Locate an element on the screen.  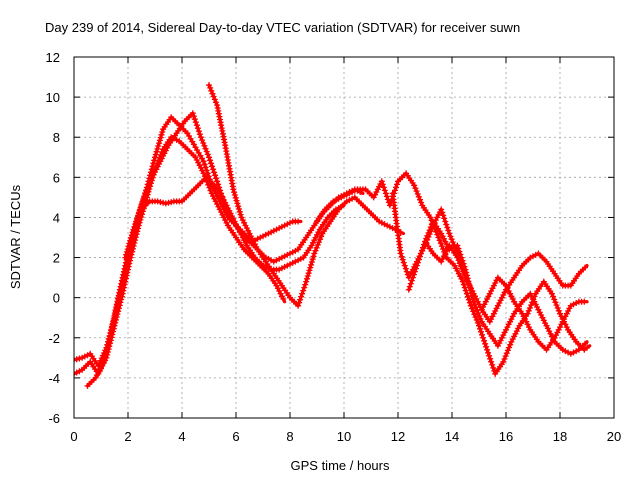
y-tick-label: 6 is located at coordinates (56, 177).